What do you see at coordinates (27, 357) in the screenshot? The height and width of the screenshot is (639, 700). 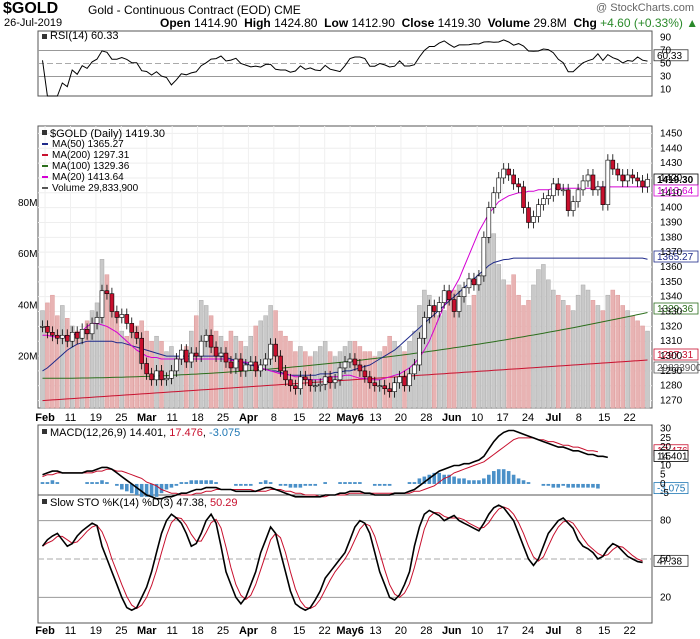 I see `volume-tick-3: 20M` at bounding box center [27, 357].